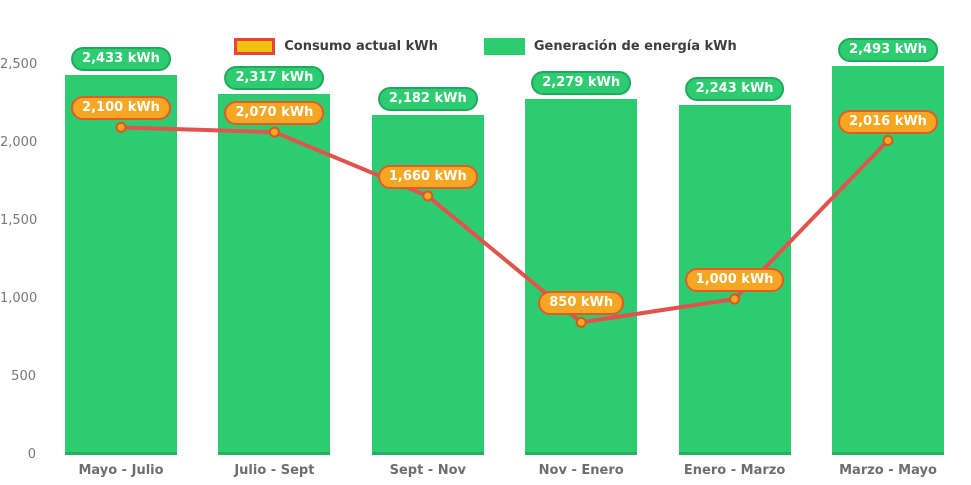 Image resolution: width=971 pixels, height=485 pixels. I want to click on x-axis-label: Mayo - Julio, so click(121, 470).